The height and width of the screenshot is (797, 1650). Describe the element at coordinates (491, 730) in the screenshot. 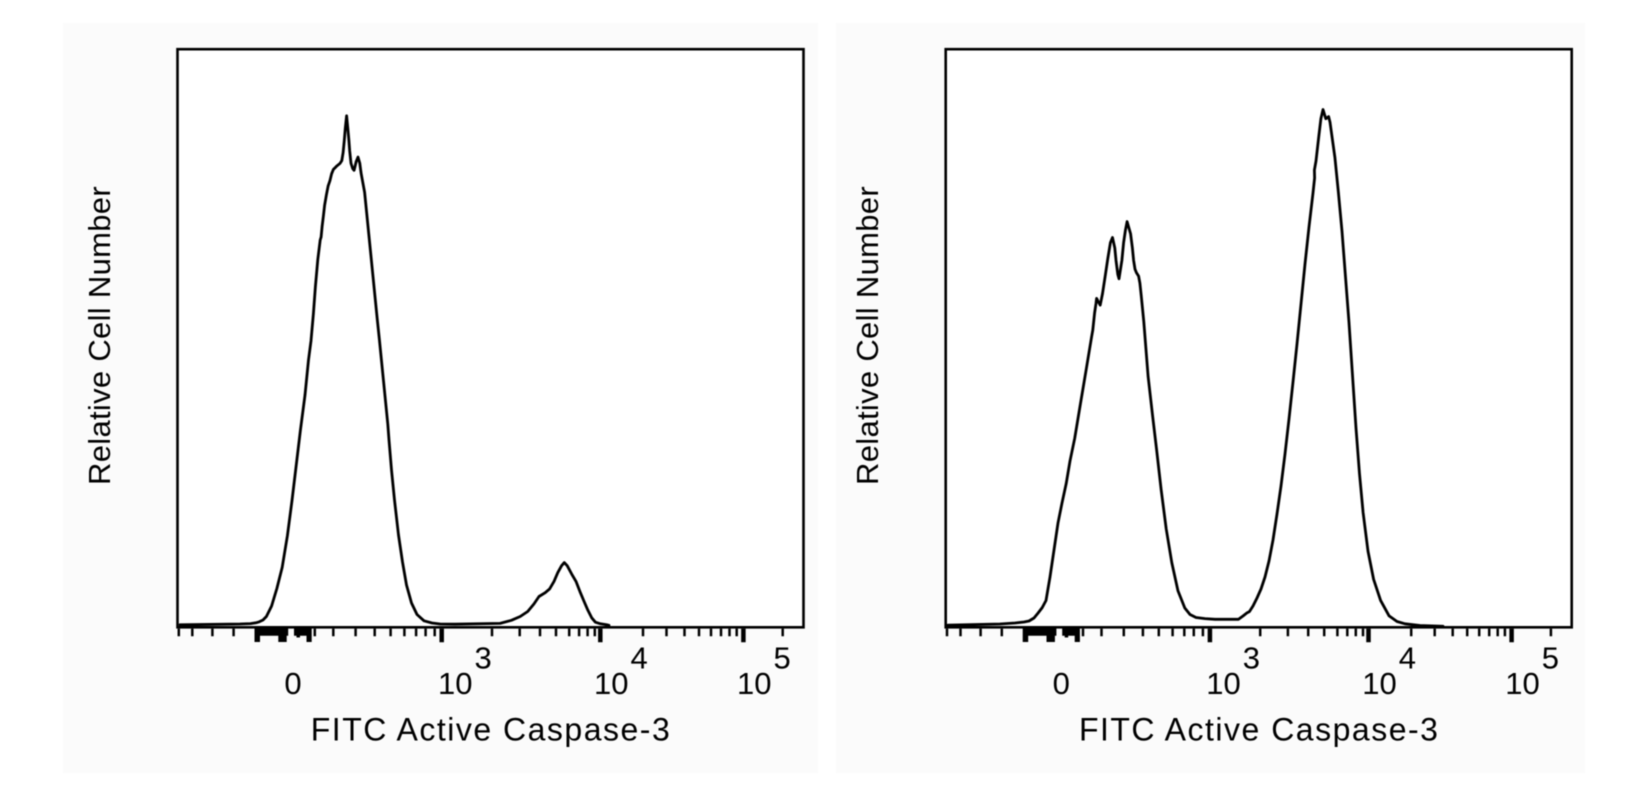

I see `svg-text: FITC Active Caspase-3` at that location.